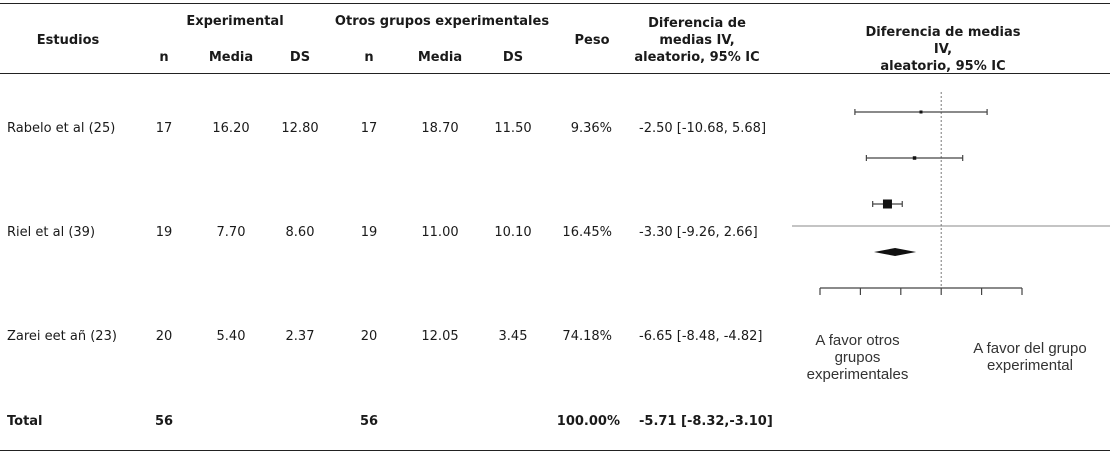 The height and width of the screenshot is (456, 1112). I want to click on header-ds-experimental: DS, so click(300, 57).